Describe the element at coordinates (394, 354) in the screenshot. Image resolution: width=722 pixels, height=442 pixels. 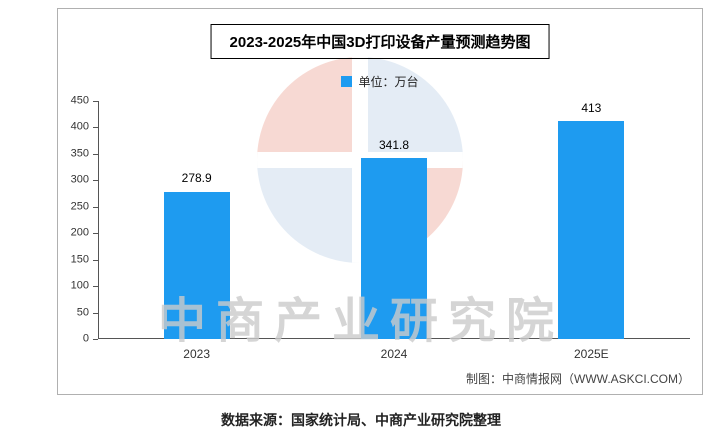
I see `x-category-label: 2024` at that location.